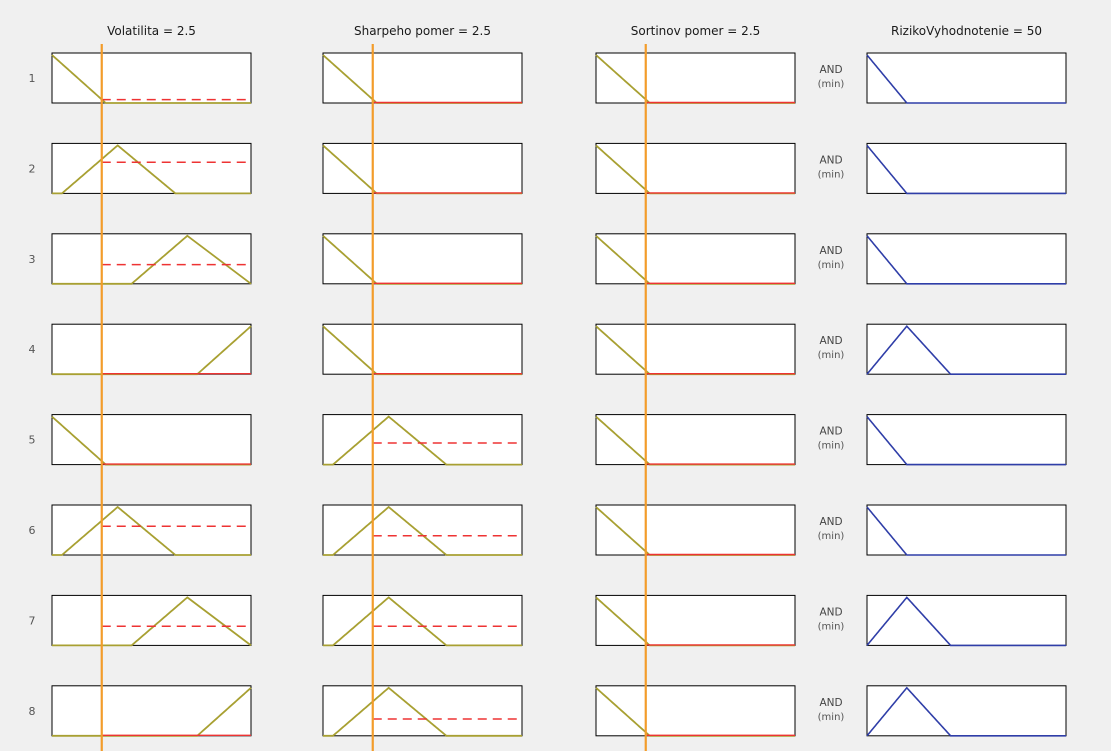  I want to click on rule-number: 7, so click(32, 620).